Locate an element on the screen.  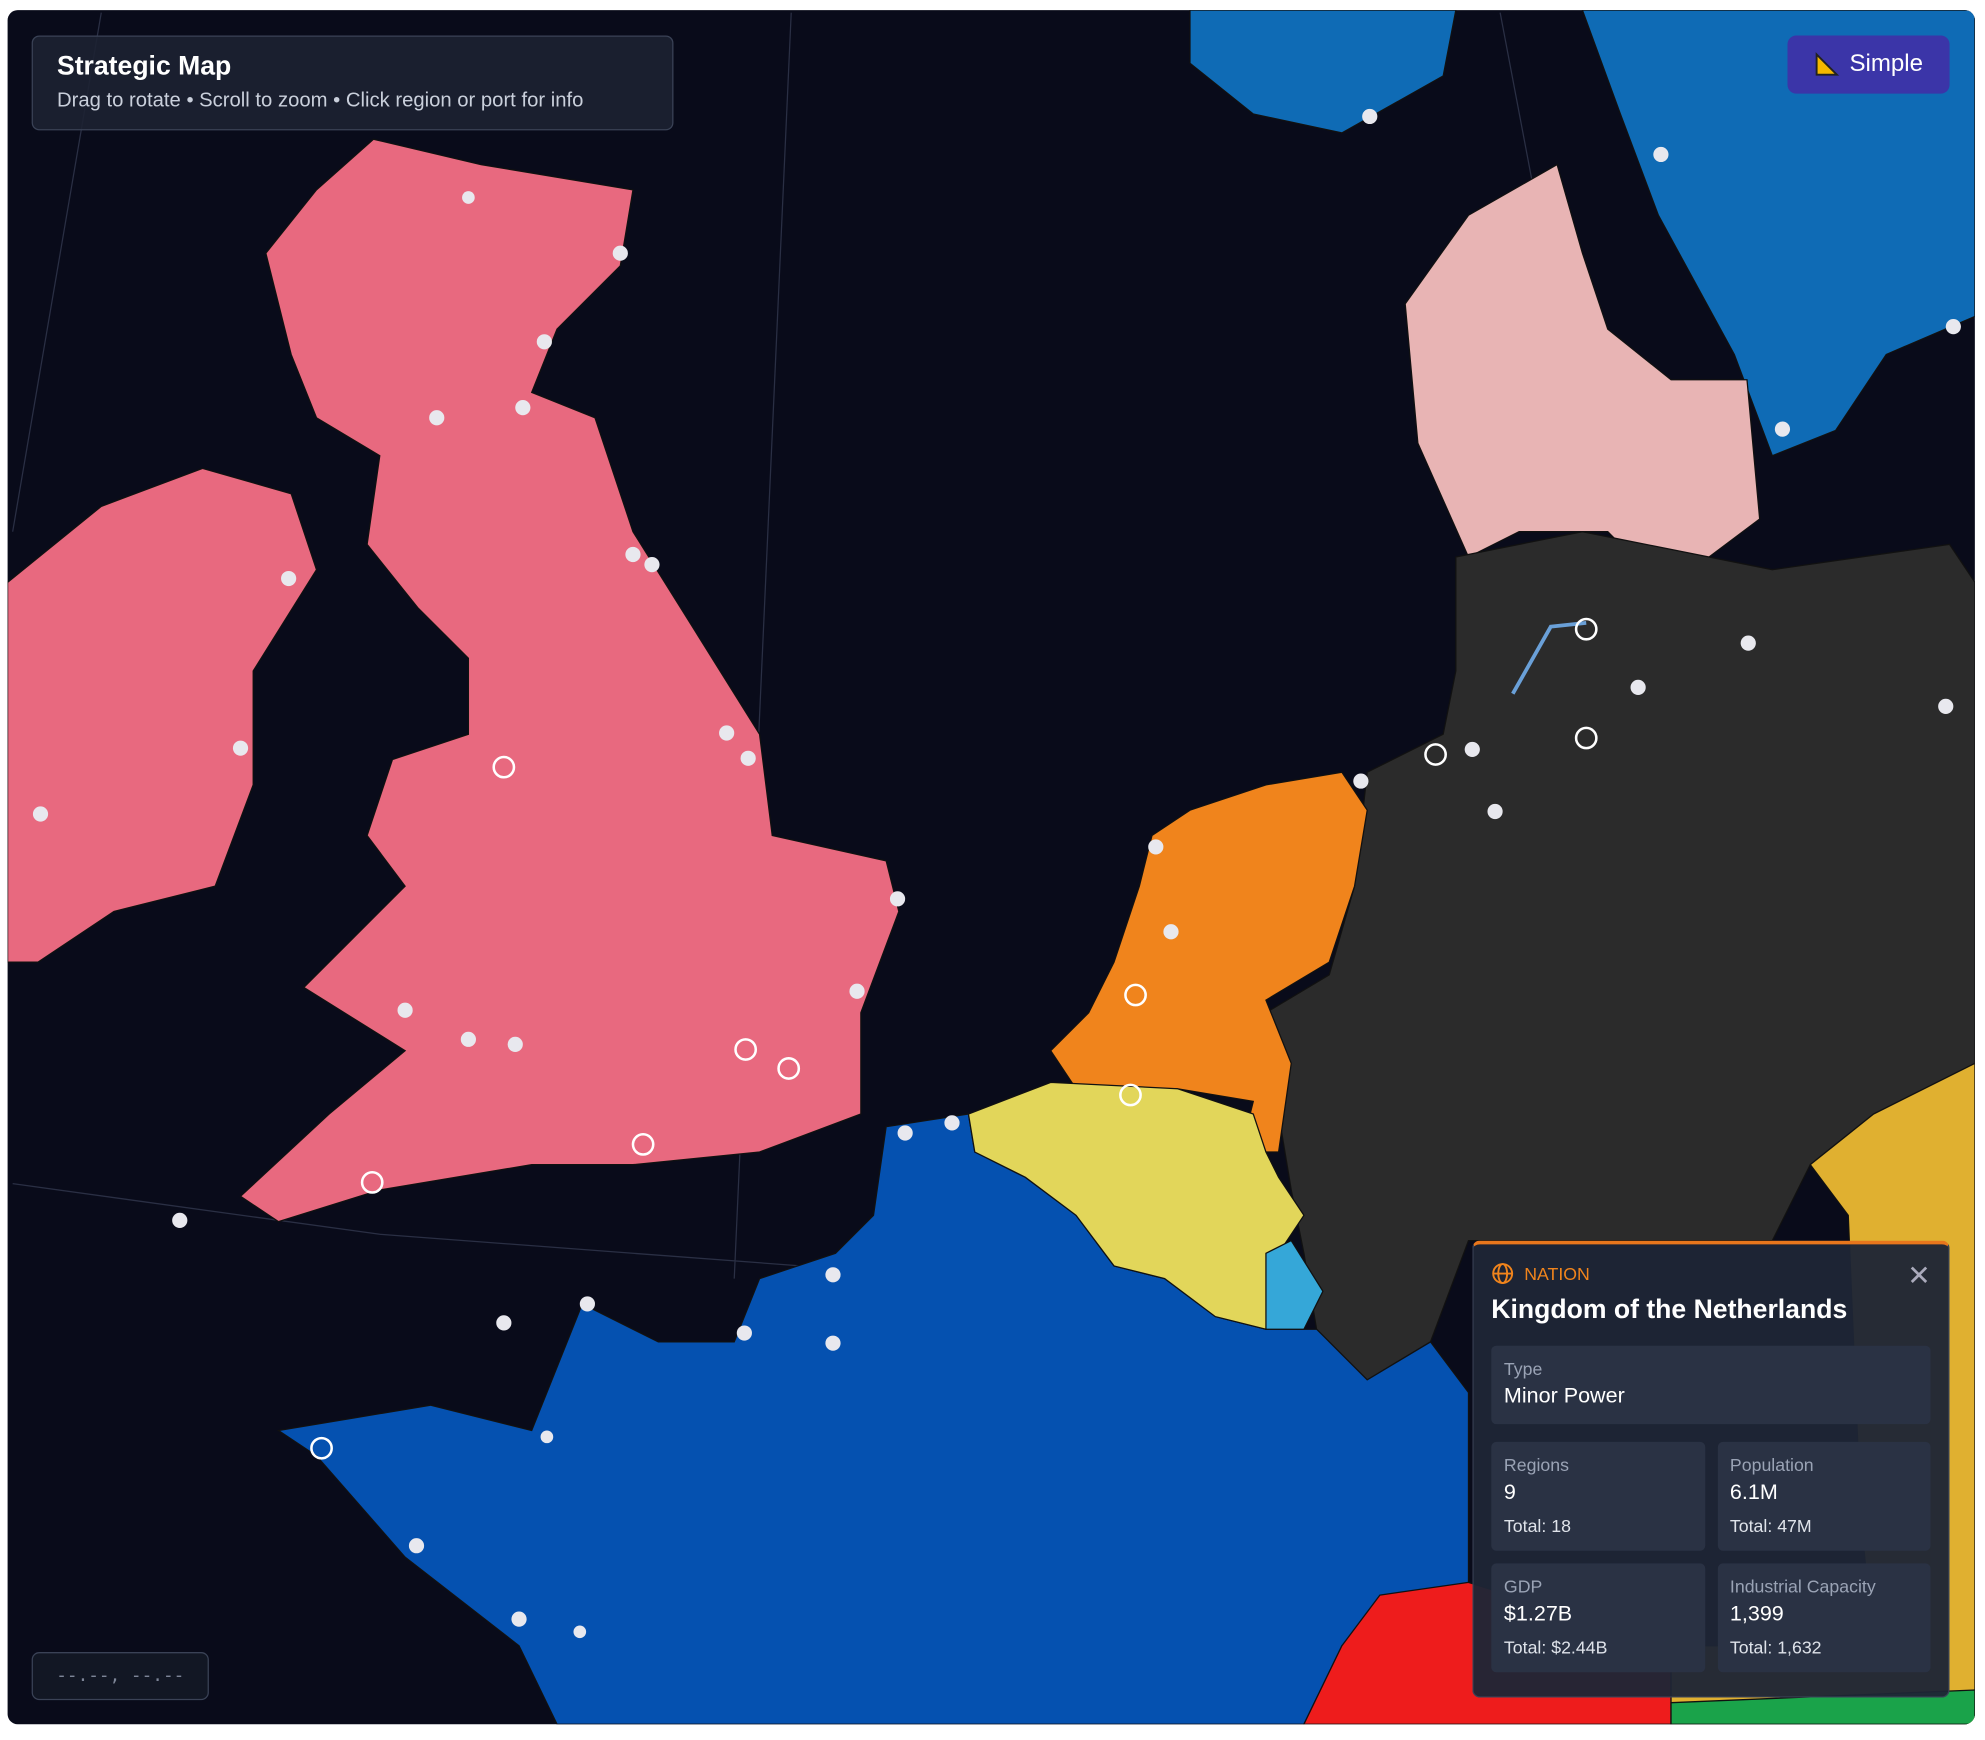
region-luxembourg is located at coordinates (1294, 1284).